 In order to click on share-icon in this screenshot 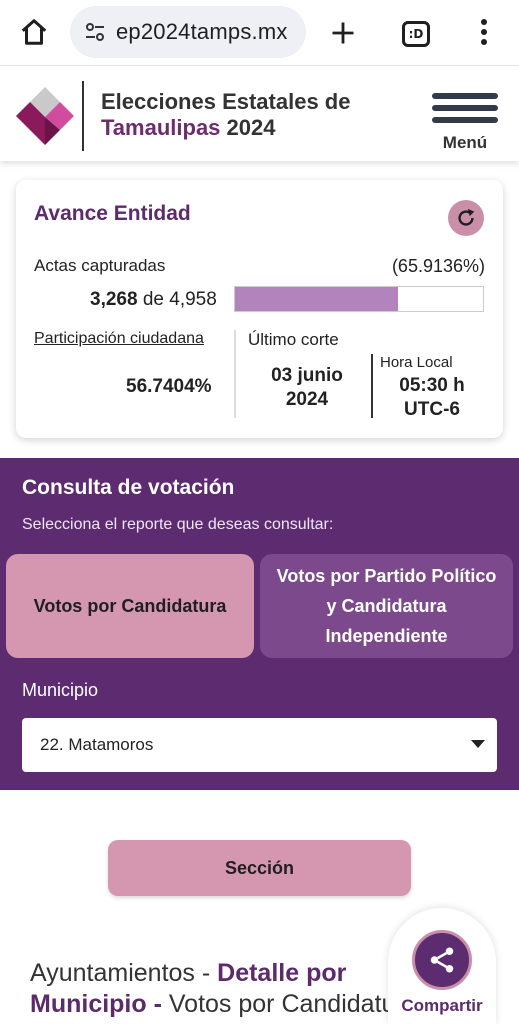, I will do `click(442, 960)`.